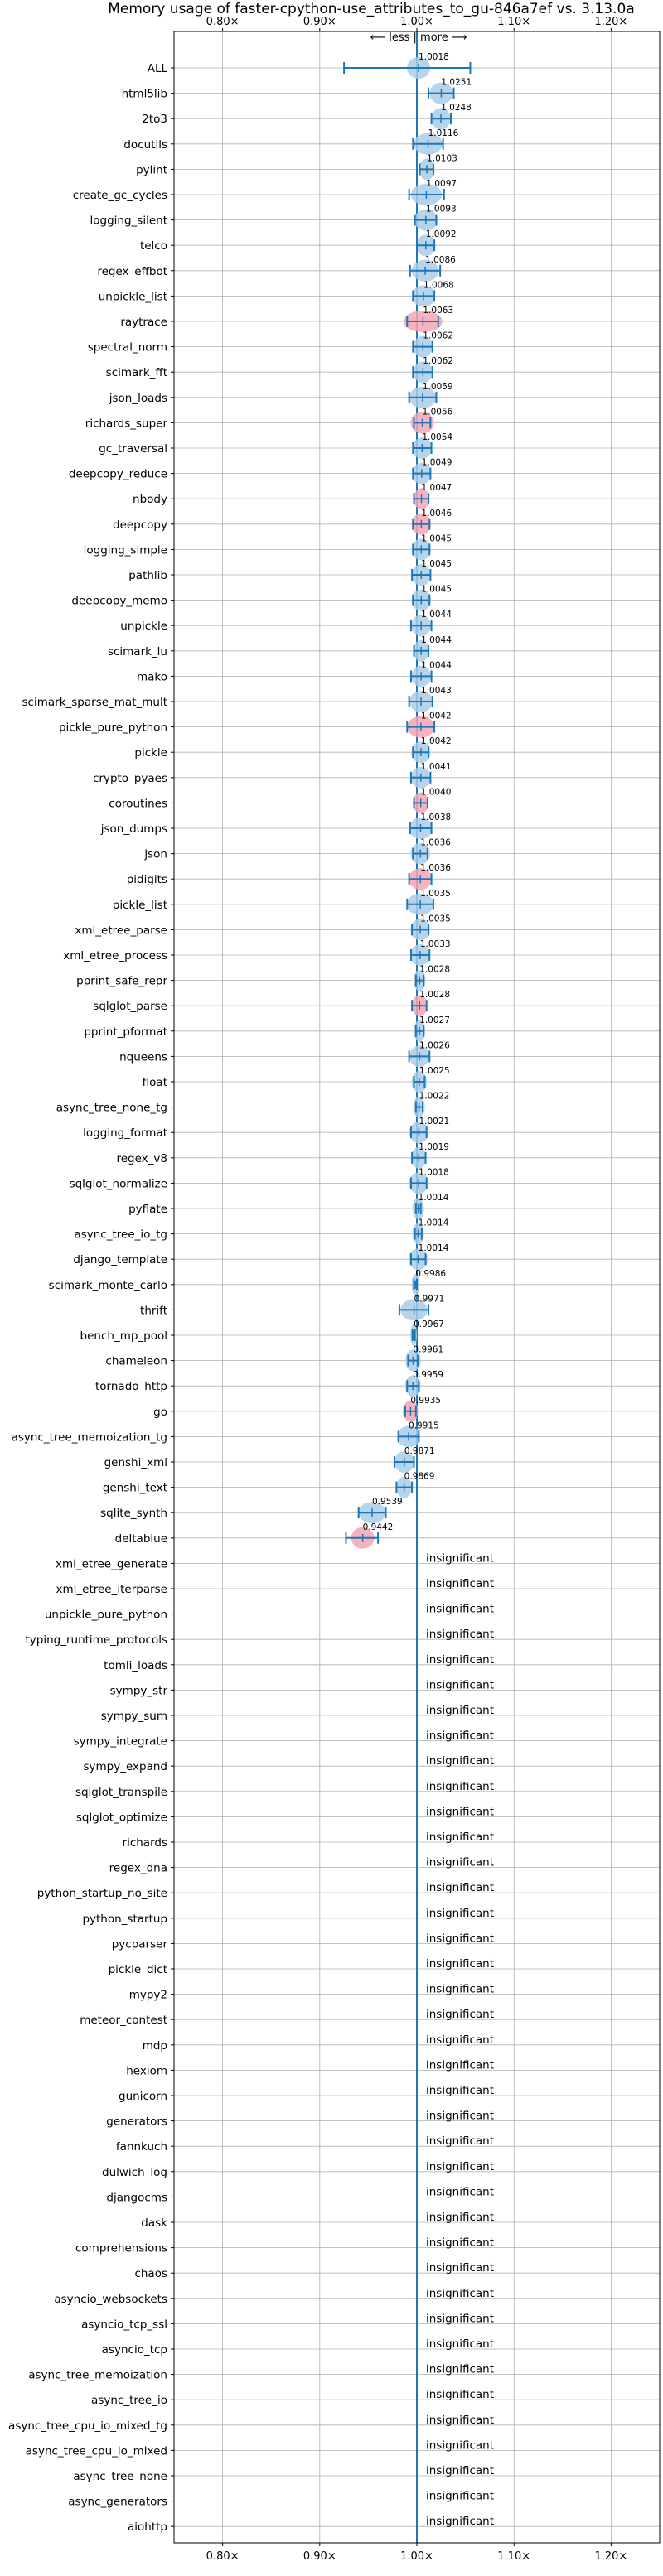 The height and width of the screenshot is (2576, 663). Describe the element at coordinates (436, 741) in the screenshot. I see `value-label: 1.0042` at that location.